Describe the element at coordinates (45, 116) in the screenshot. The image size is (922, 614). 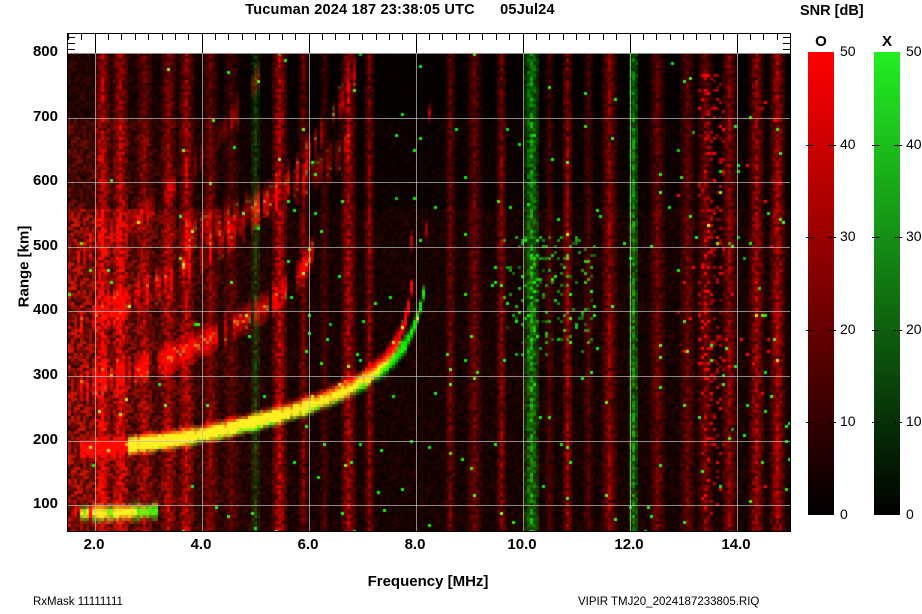
I see `y-axis-tick-label: 700` at that location.